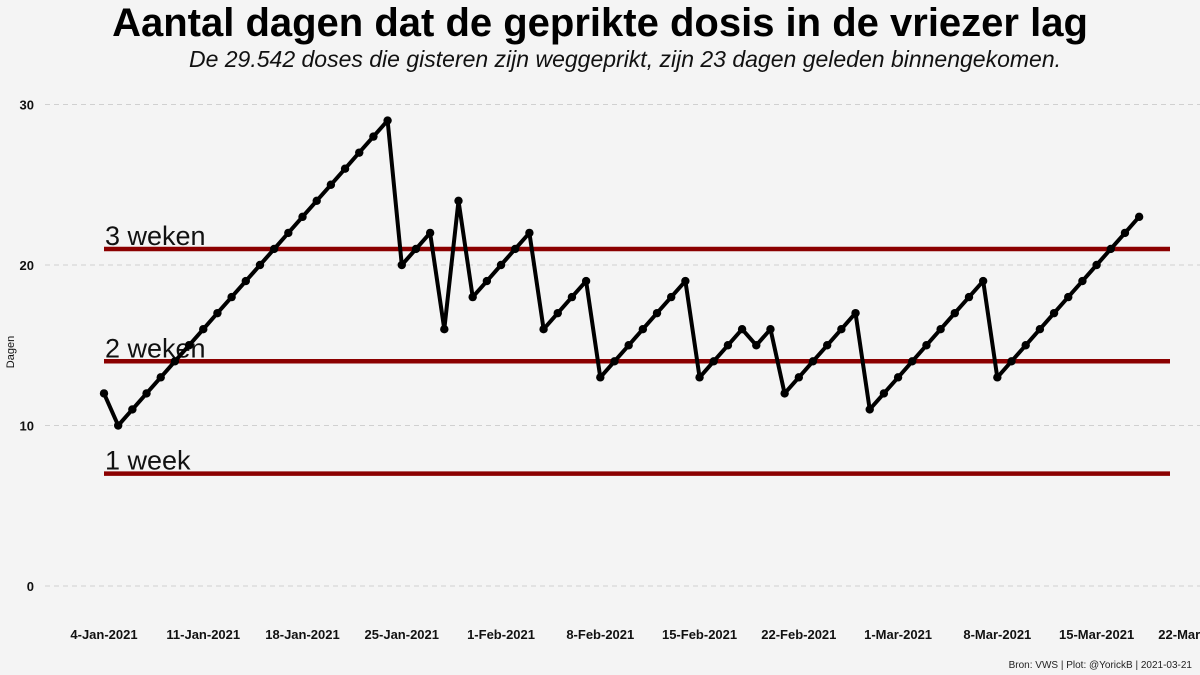 Image resolution: width=1200 pixels, height=675 pixels. Describe the element at coordinates (30, 586) in the screenshot. I see `y-tick-label: 0` at that location.